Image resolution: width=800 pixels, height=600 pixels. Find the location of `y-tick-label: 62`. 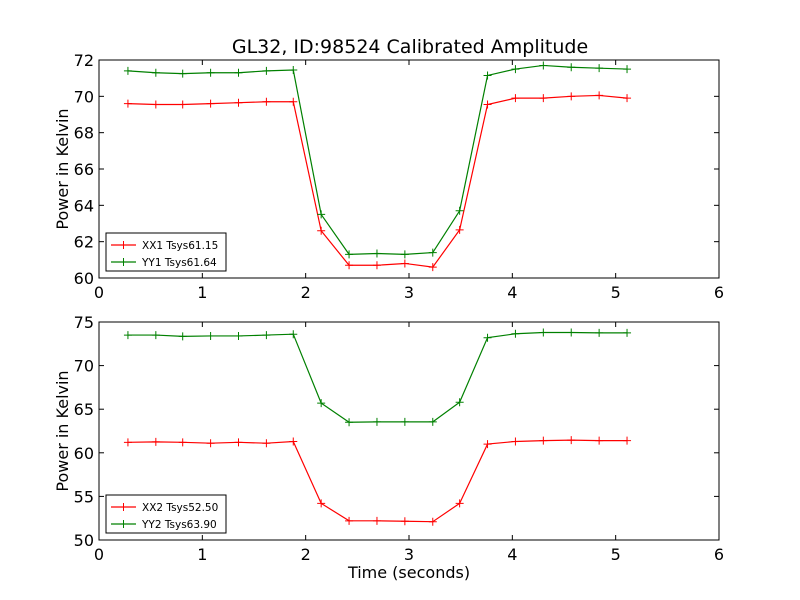

y-tick-label: 62 is located at coordinates (84, 242).